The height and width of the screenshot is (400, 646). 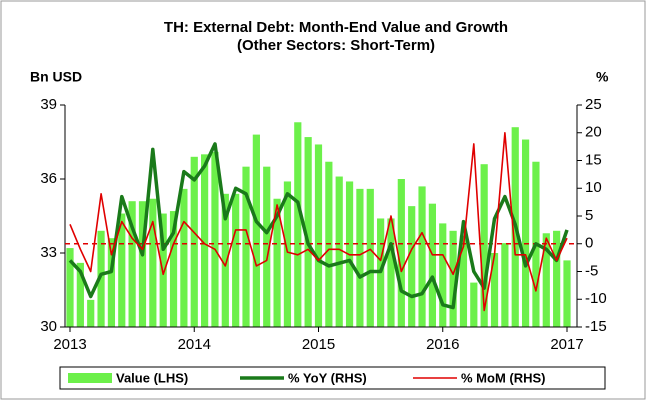 What do you see at coordinates (589, 215) in the screenshot?
I see `y2-tick-label: 5` at bounding box center [589, 215].